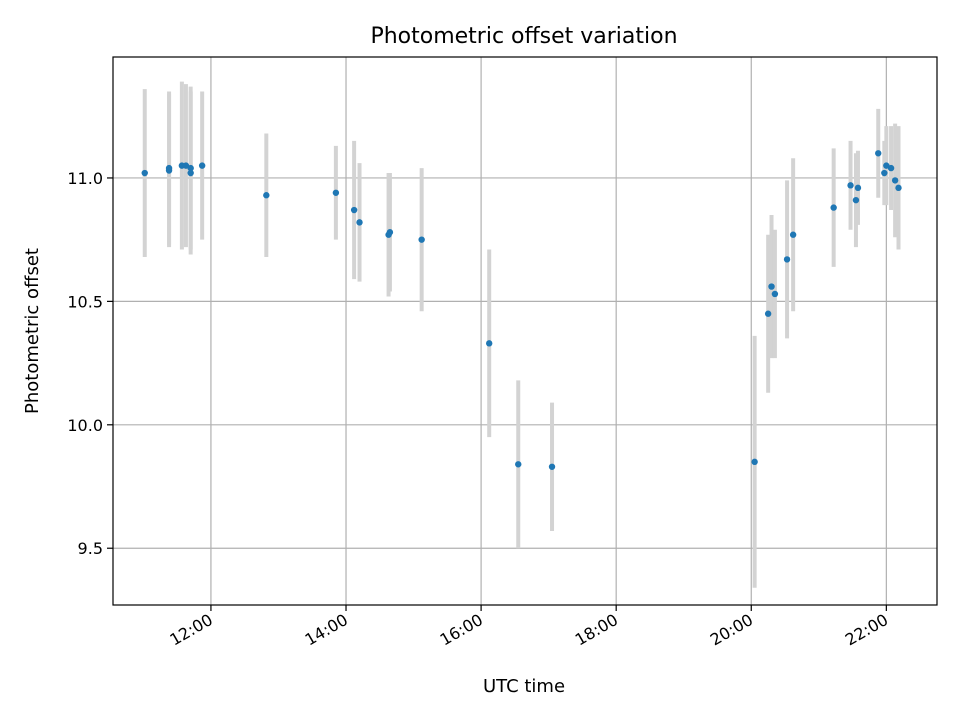 The height and width of the screenshot is (720, 960). I want to click on y-tick-label: 11.0, so click(85, 178).